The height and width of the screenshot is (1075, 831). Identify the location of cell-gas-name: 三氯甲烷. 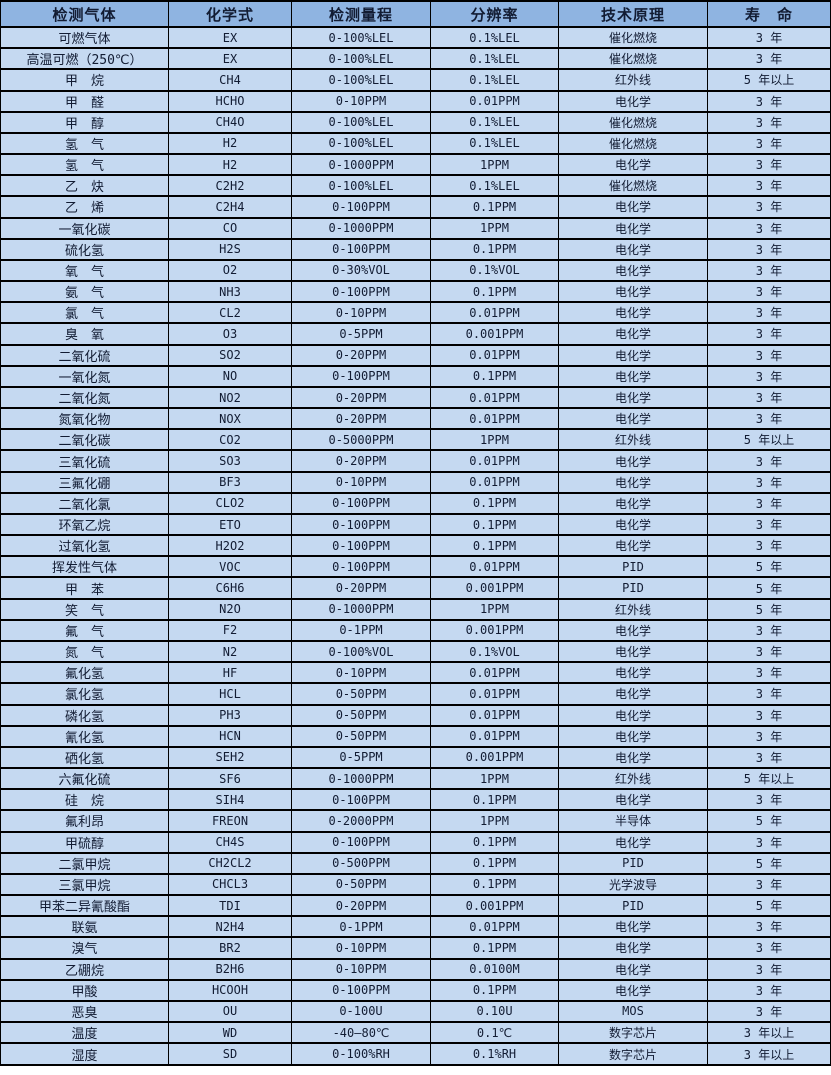
(84, 884).